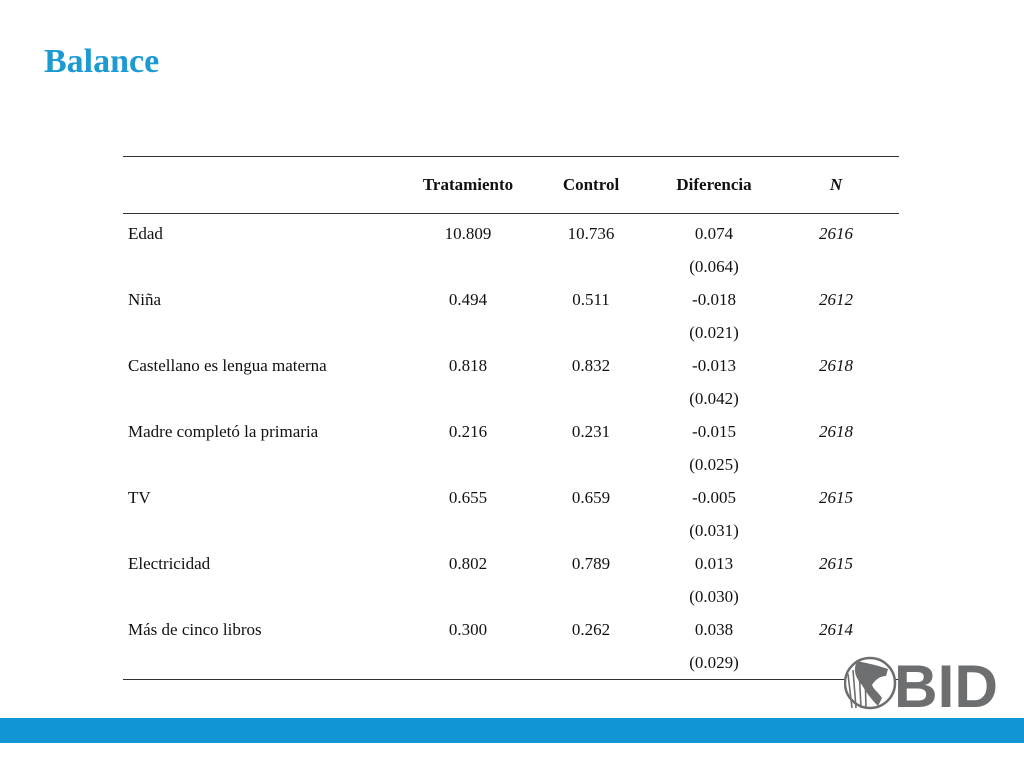 The width and height of the screenshot is (1024, 768). I want to click on row-label: Más de cinco libros, so click(195, 629).